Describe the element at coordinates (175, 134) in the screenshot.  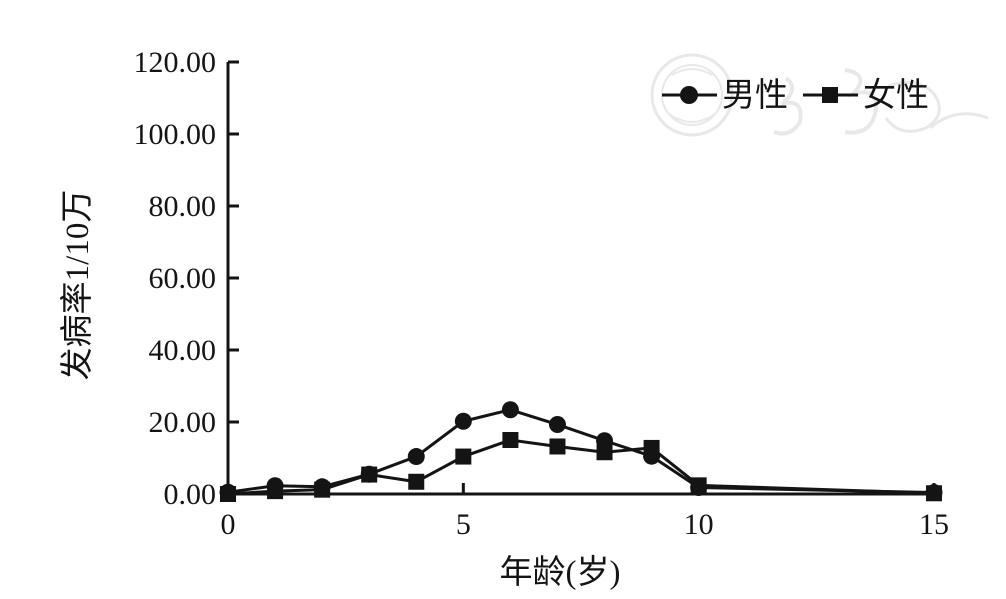
I see `y-tick-label: 100.00` at that location.